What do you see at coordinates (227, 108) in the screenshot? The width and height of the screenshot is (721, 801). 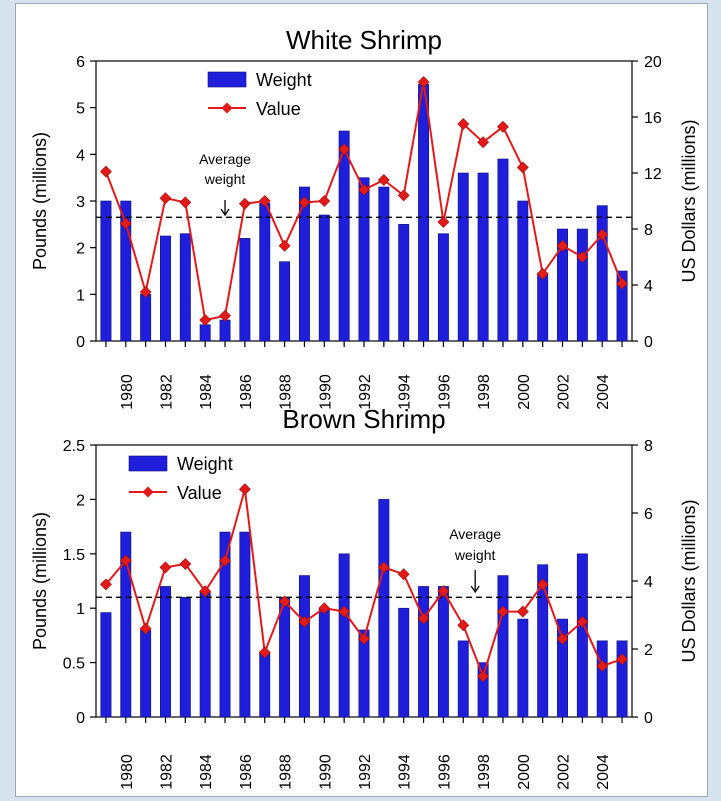 I see `legend-value-marker` at bounding box center [227, 108].